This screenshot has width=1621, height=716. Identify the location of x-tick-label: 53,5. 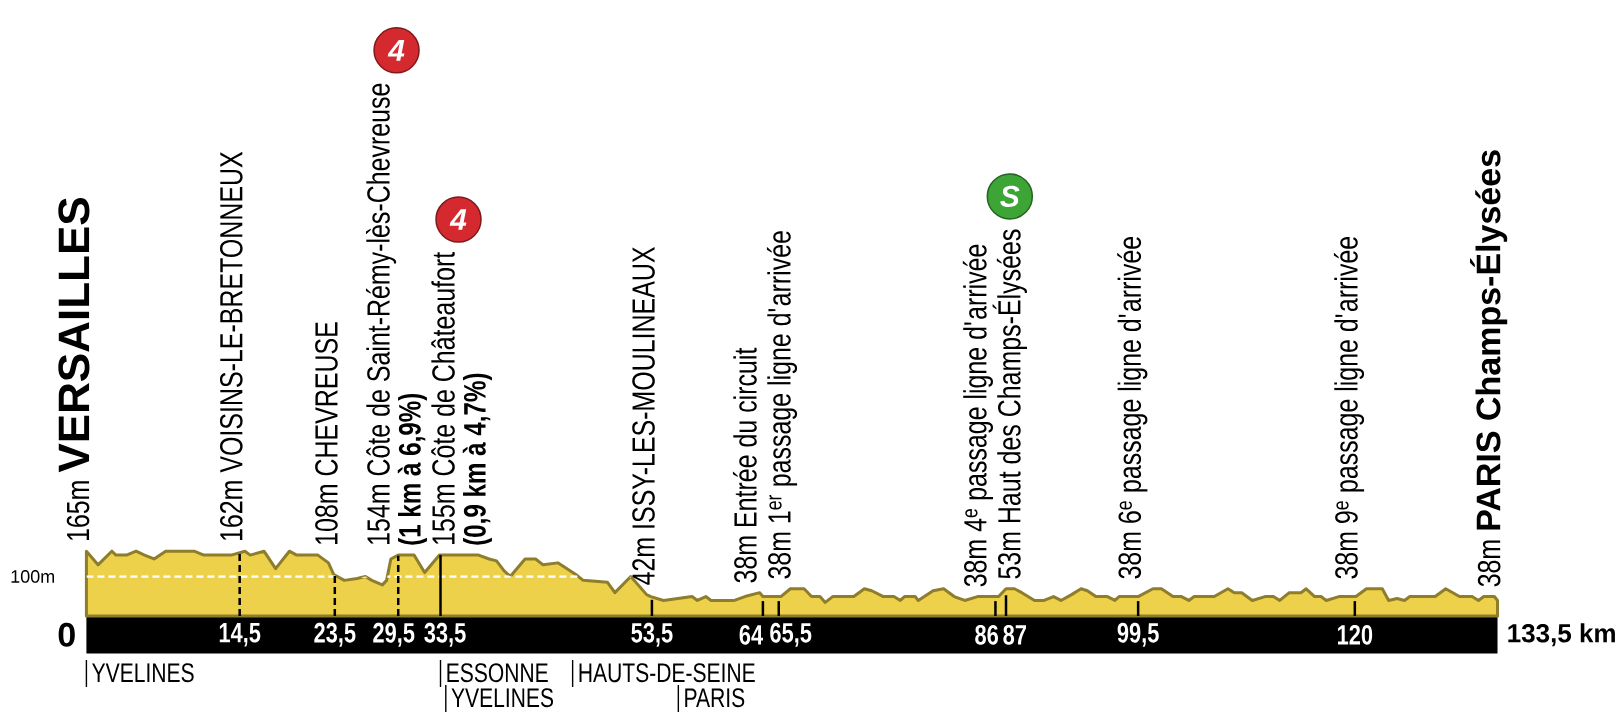
(652, 634).